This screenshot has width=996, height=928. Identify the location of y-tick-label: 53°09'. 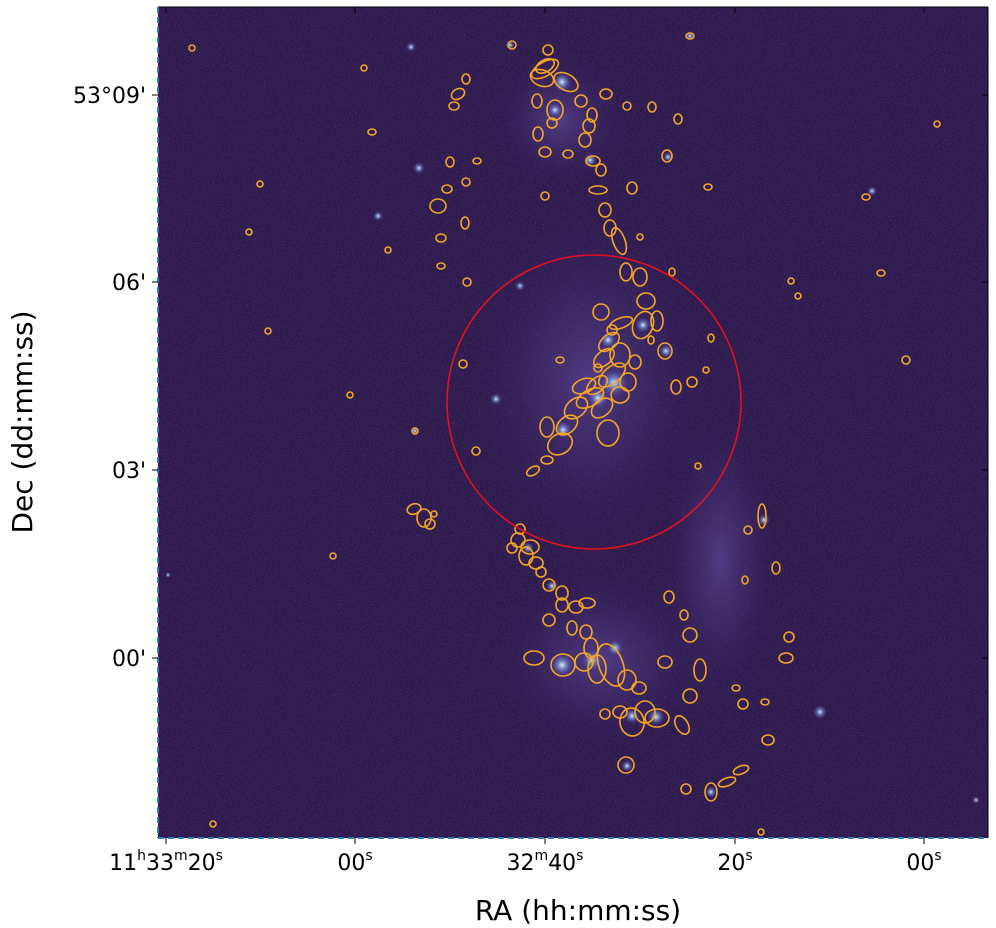
(109, 96).